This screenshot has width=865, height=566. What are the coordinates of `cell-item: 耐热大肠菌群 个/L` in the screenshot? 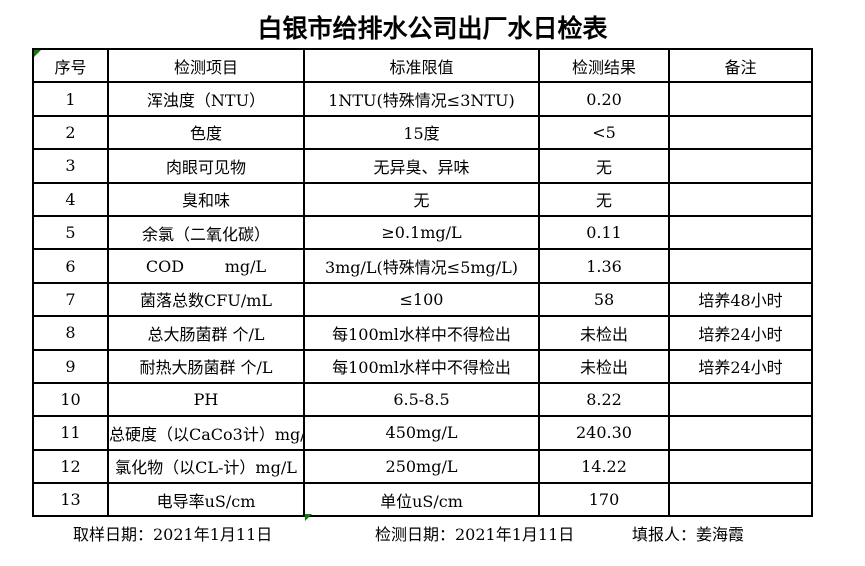 It's located at (206, 366).